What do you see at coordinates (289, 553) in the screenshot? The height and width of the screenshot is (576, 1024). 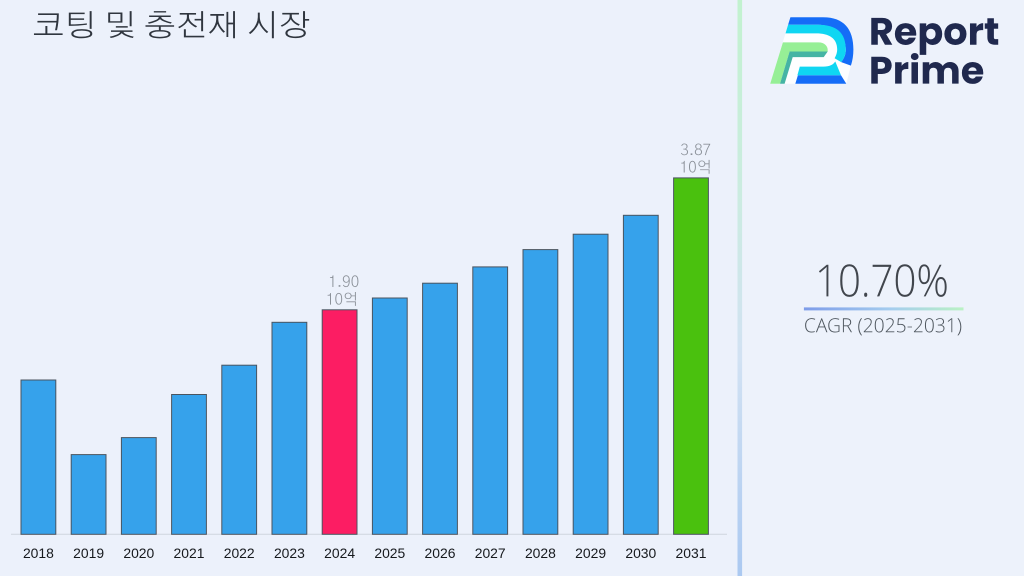 I see `svg-text: 2023` at bounding box center [289, 553].